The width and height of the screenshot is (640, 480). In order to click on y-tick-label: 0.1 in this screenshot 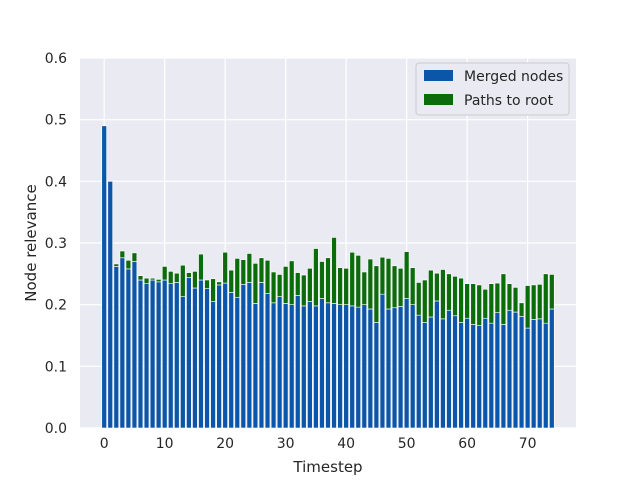, I will do `click(56, 367)`.